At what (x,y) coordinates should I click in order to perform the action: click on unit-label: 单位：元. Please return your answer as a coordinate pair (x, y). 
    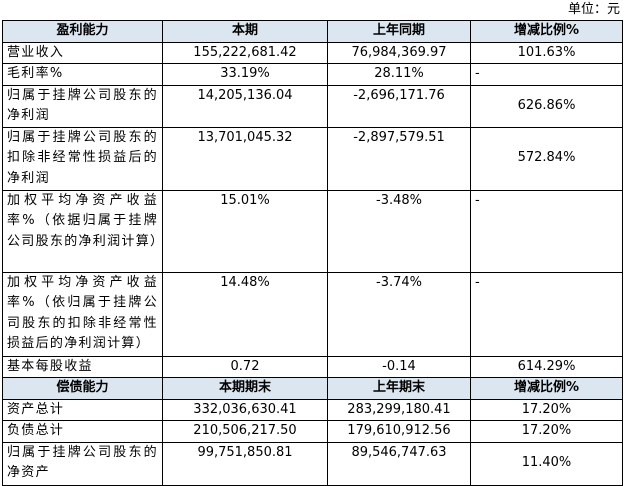
    Looking at the image, I should click on (593, 9).